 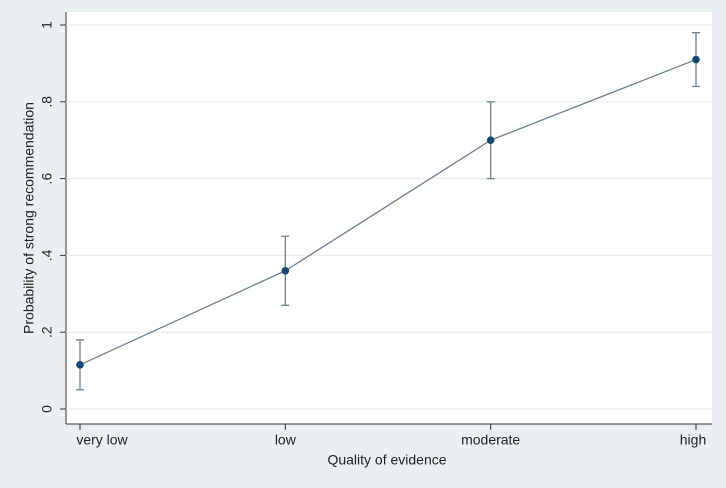 What do you see at coordinates (47, 25) in the screenshot?
I see `y-tick-label: 1` at bounding box center [47, 25].